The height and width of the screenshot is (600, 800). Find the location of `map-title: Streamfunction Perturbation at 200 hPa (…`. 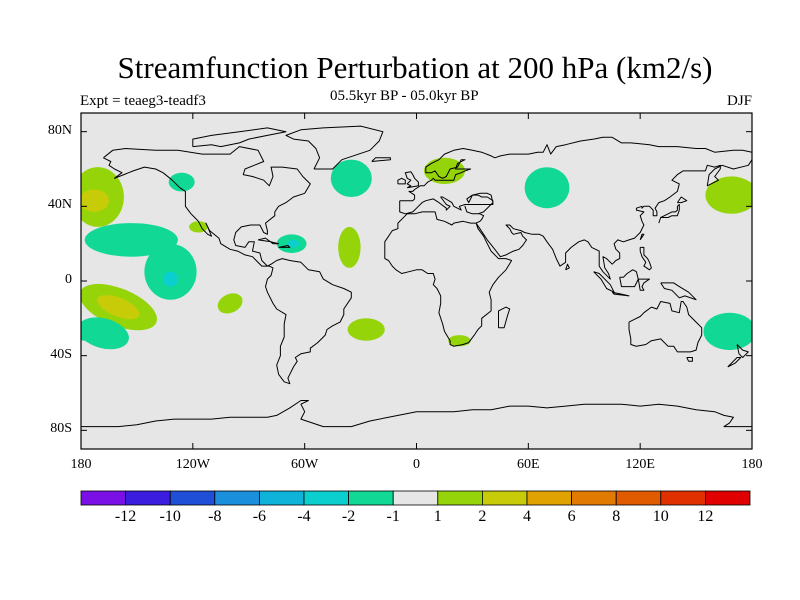

map-title: Streamfunction Perturbation at 200 hPa (… is located at coordinates (415, 67).